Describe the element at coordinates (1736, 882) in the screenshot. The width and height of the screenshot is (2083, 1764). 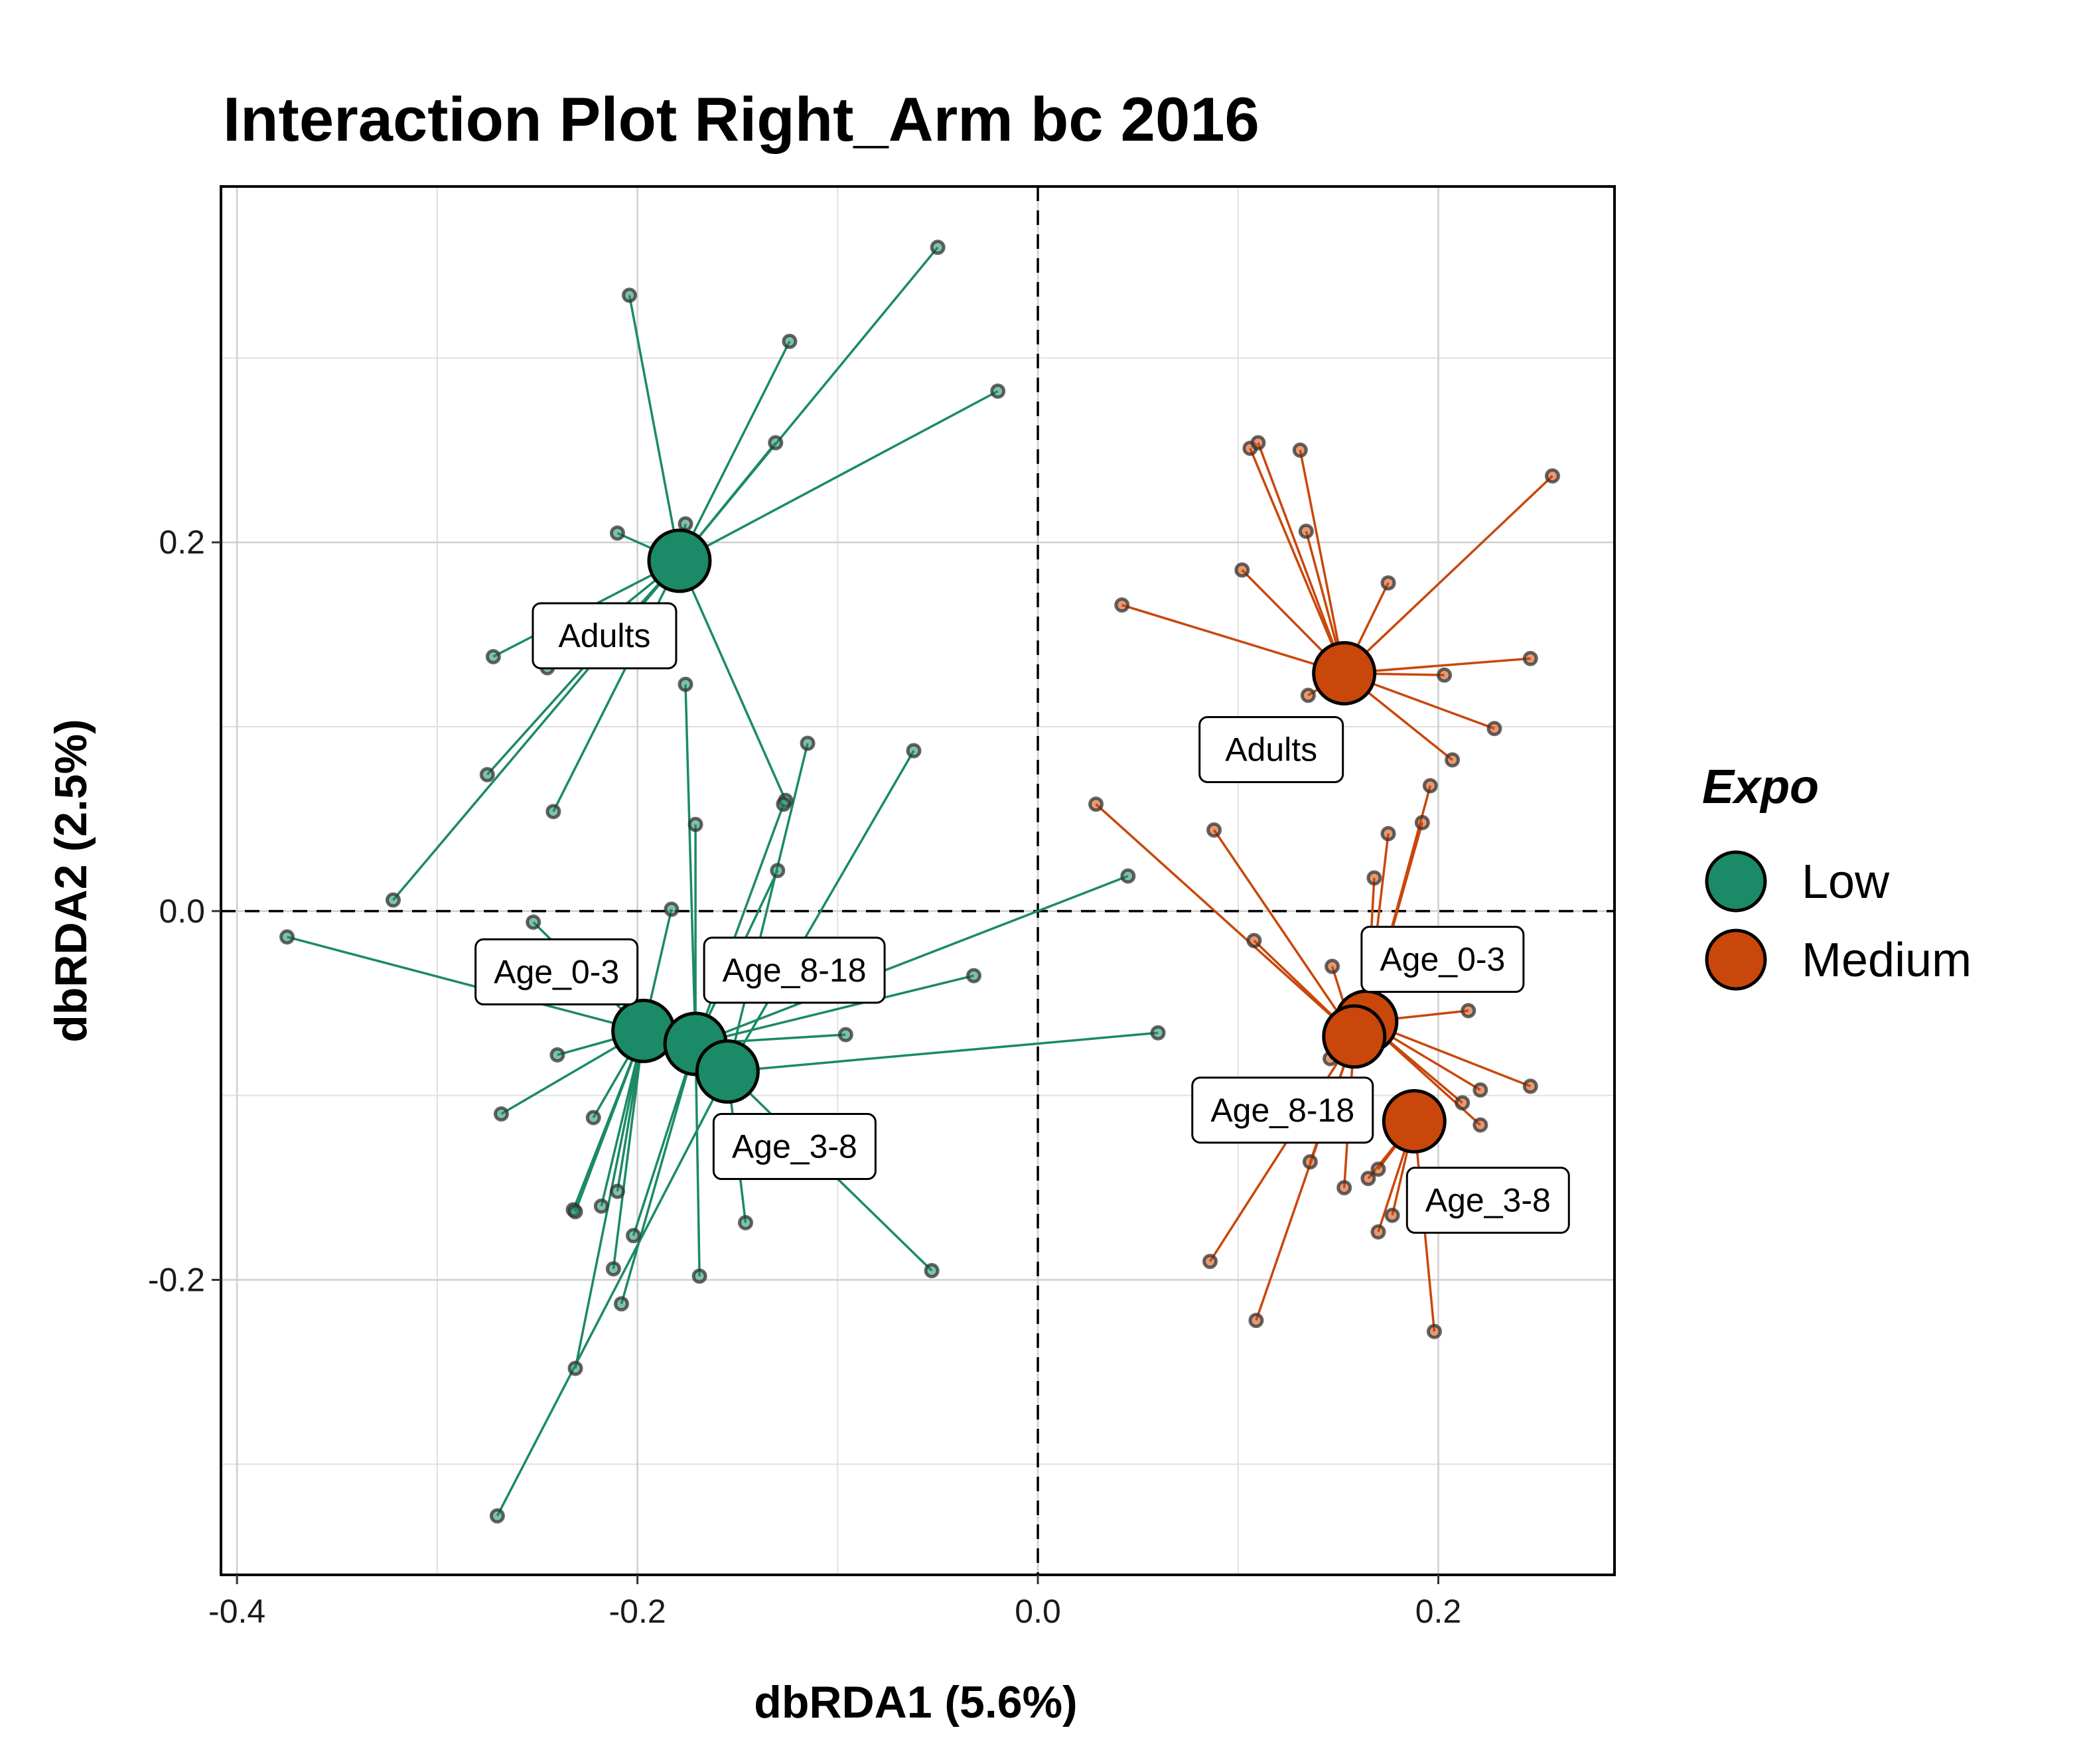
I see `legend-swatch-low` at that location.